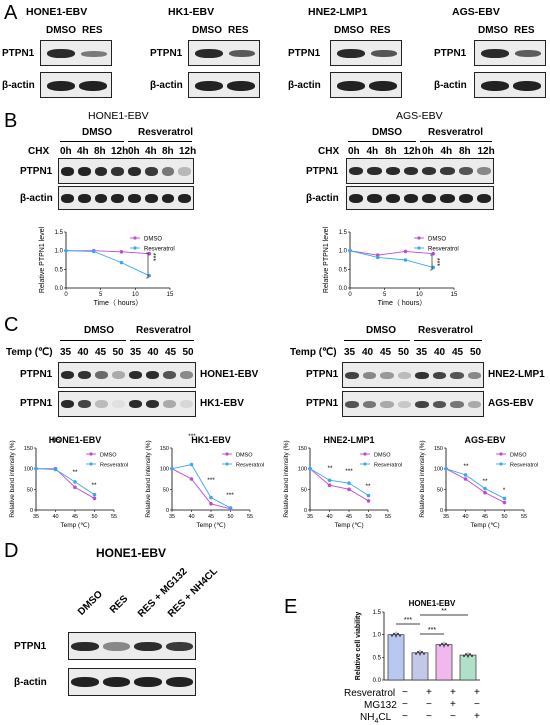 The width and height of the screenshot is (550, 725). What do you see at coordinates (11, 121) in the screenshot?
I see `panel-label-b: B` at bounding box center [11, 121].